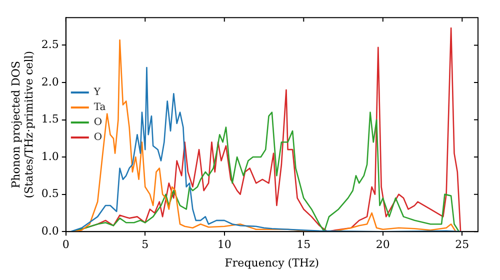  Describe the element at coordinates (50, 81) in the screenshot. I see `y-tick-label: 2.0` at that location.